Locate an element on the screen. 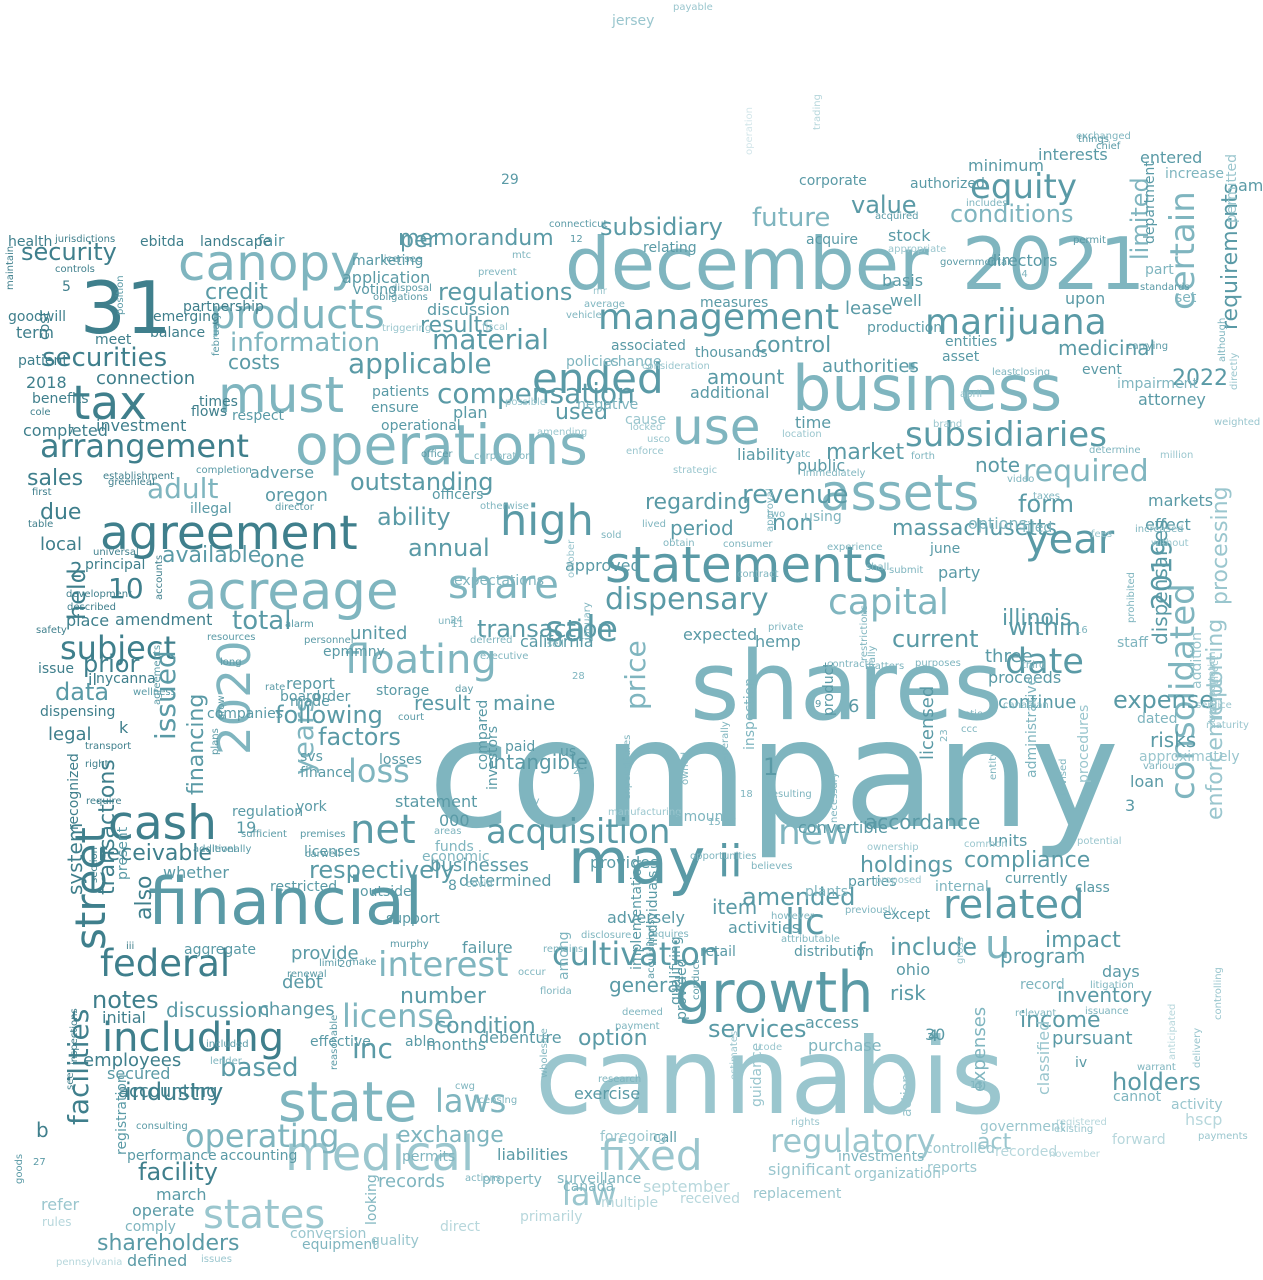  word-63: applicable is located at coordinates (420, 363).